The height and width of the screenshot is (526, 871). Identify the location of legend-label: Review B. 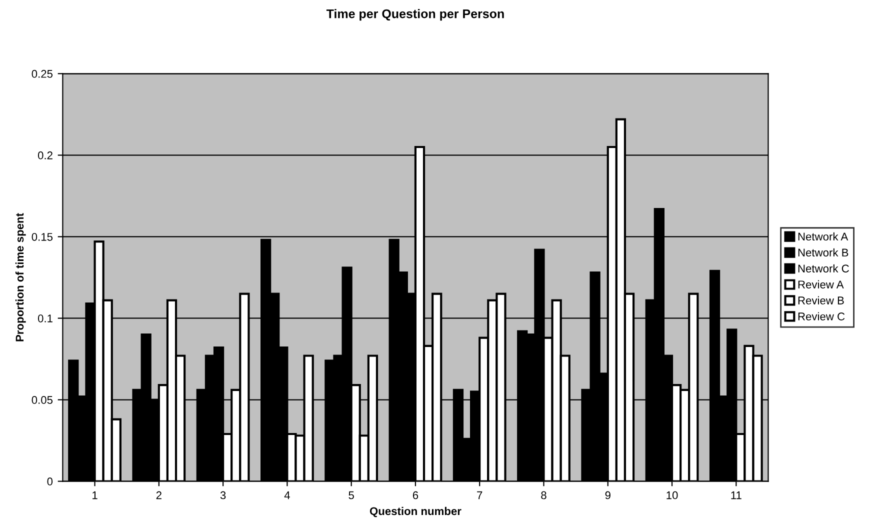
(821, 300).